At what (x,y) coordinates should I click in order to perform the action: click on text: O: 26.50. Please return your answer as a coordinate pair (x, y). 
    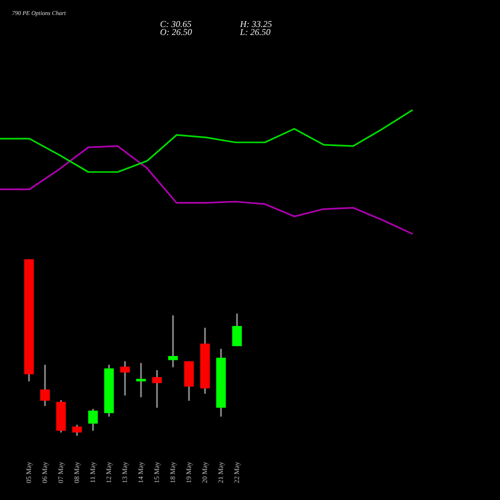
    Looking at the image, I should click on (176, 32).